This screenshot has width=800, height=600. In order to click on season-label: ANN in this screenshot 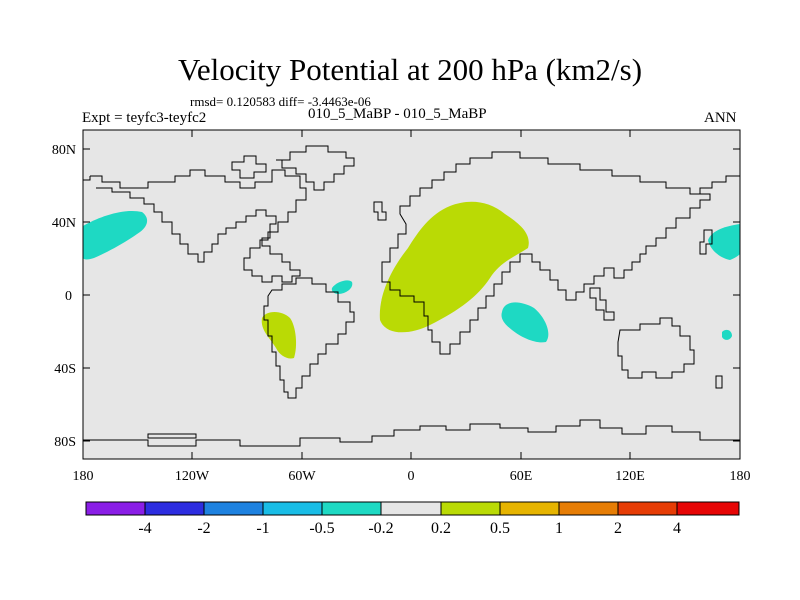, I will do `click(720, 118)`.